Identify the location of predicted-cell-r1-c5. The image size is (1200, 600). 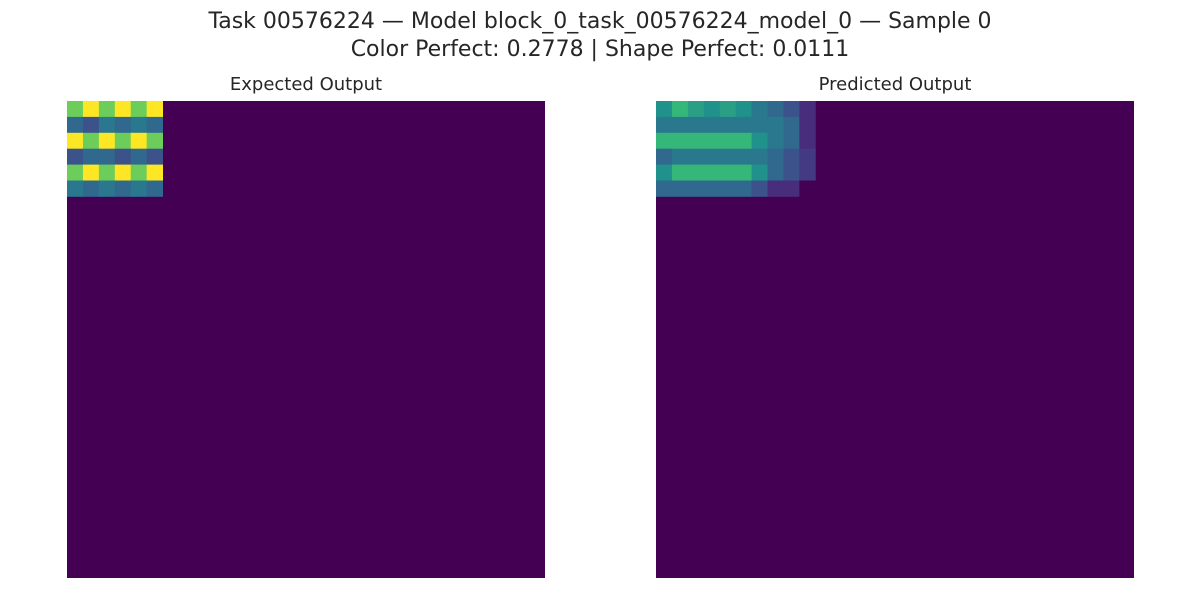
(743, 125).